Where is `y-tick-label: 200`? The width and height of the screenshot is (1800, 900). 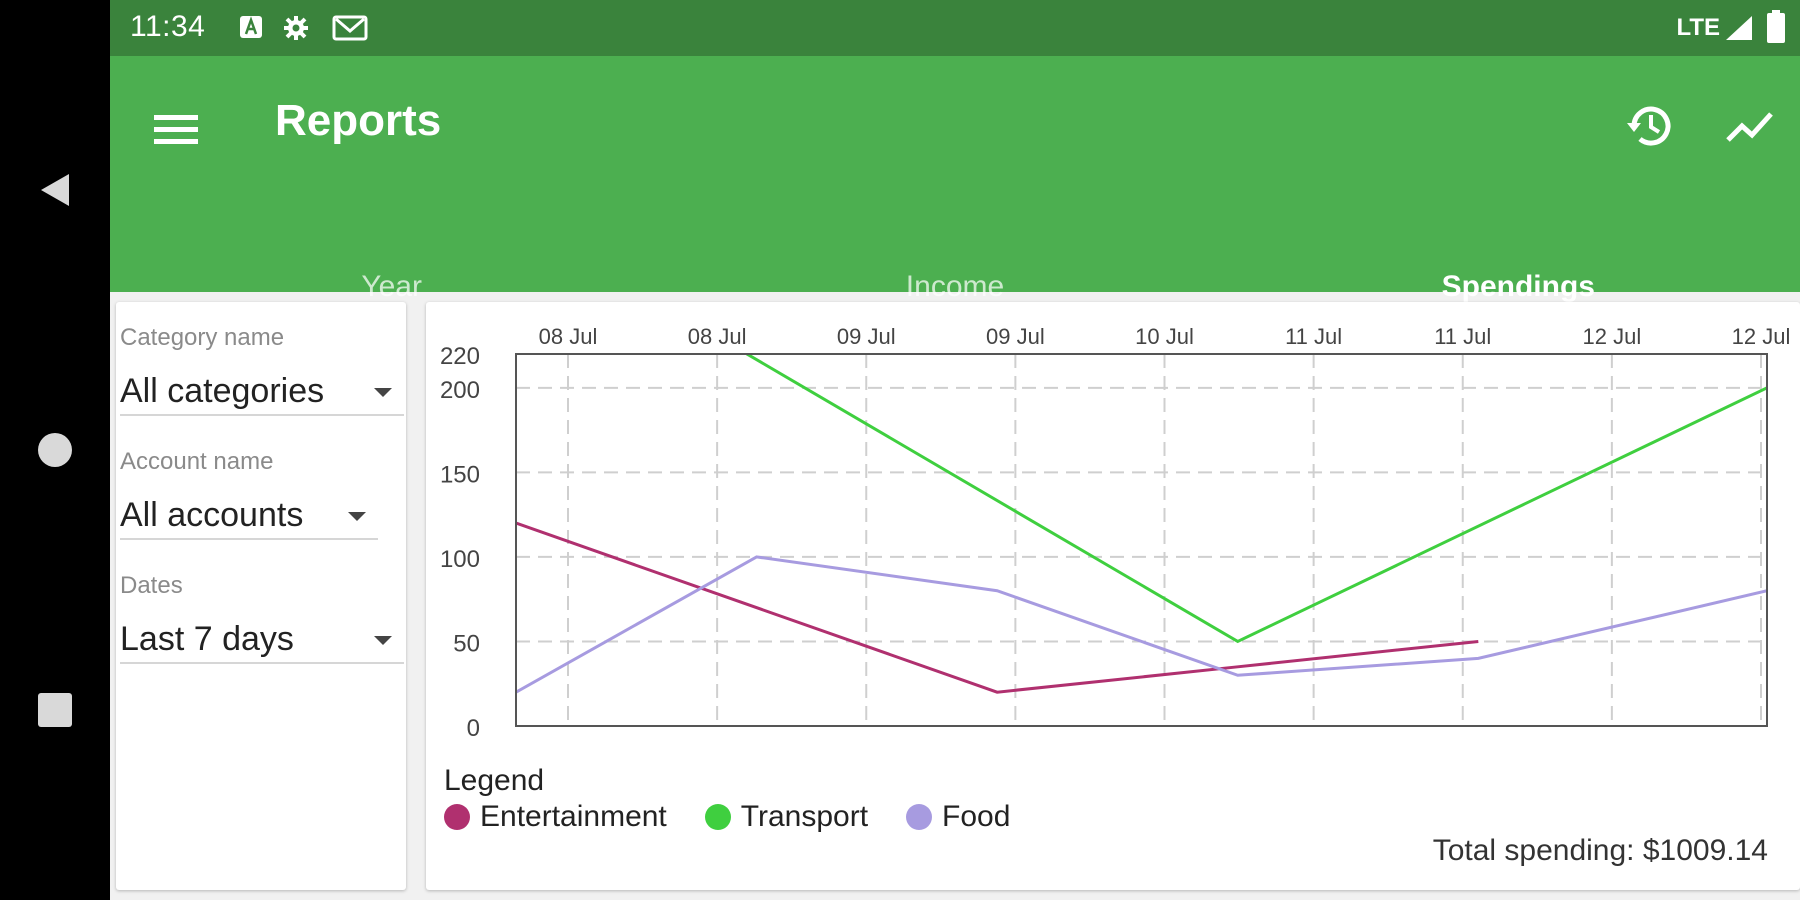 y-tick-label: 200 is located at coordinates (460, 390).